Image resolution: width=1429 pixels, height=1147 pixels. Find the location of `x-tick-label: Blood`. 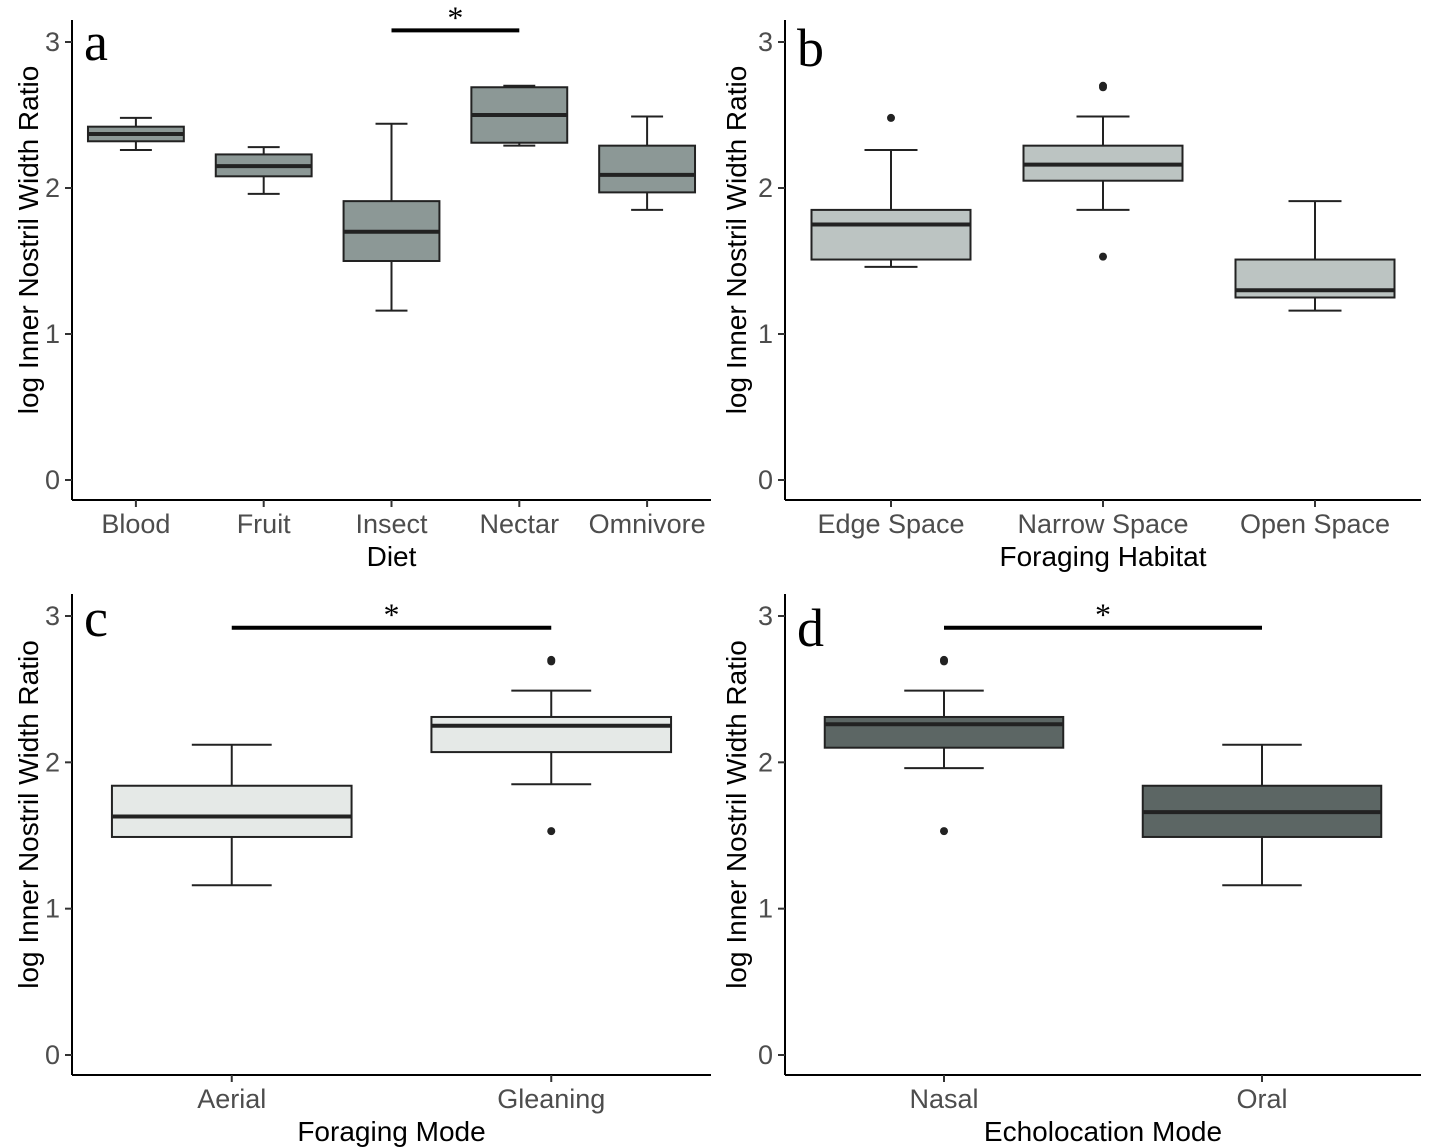

x-tick-label: Blood is located at coordinates (135, 524).